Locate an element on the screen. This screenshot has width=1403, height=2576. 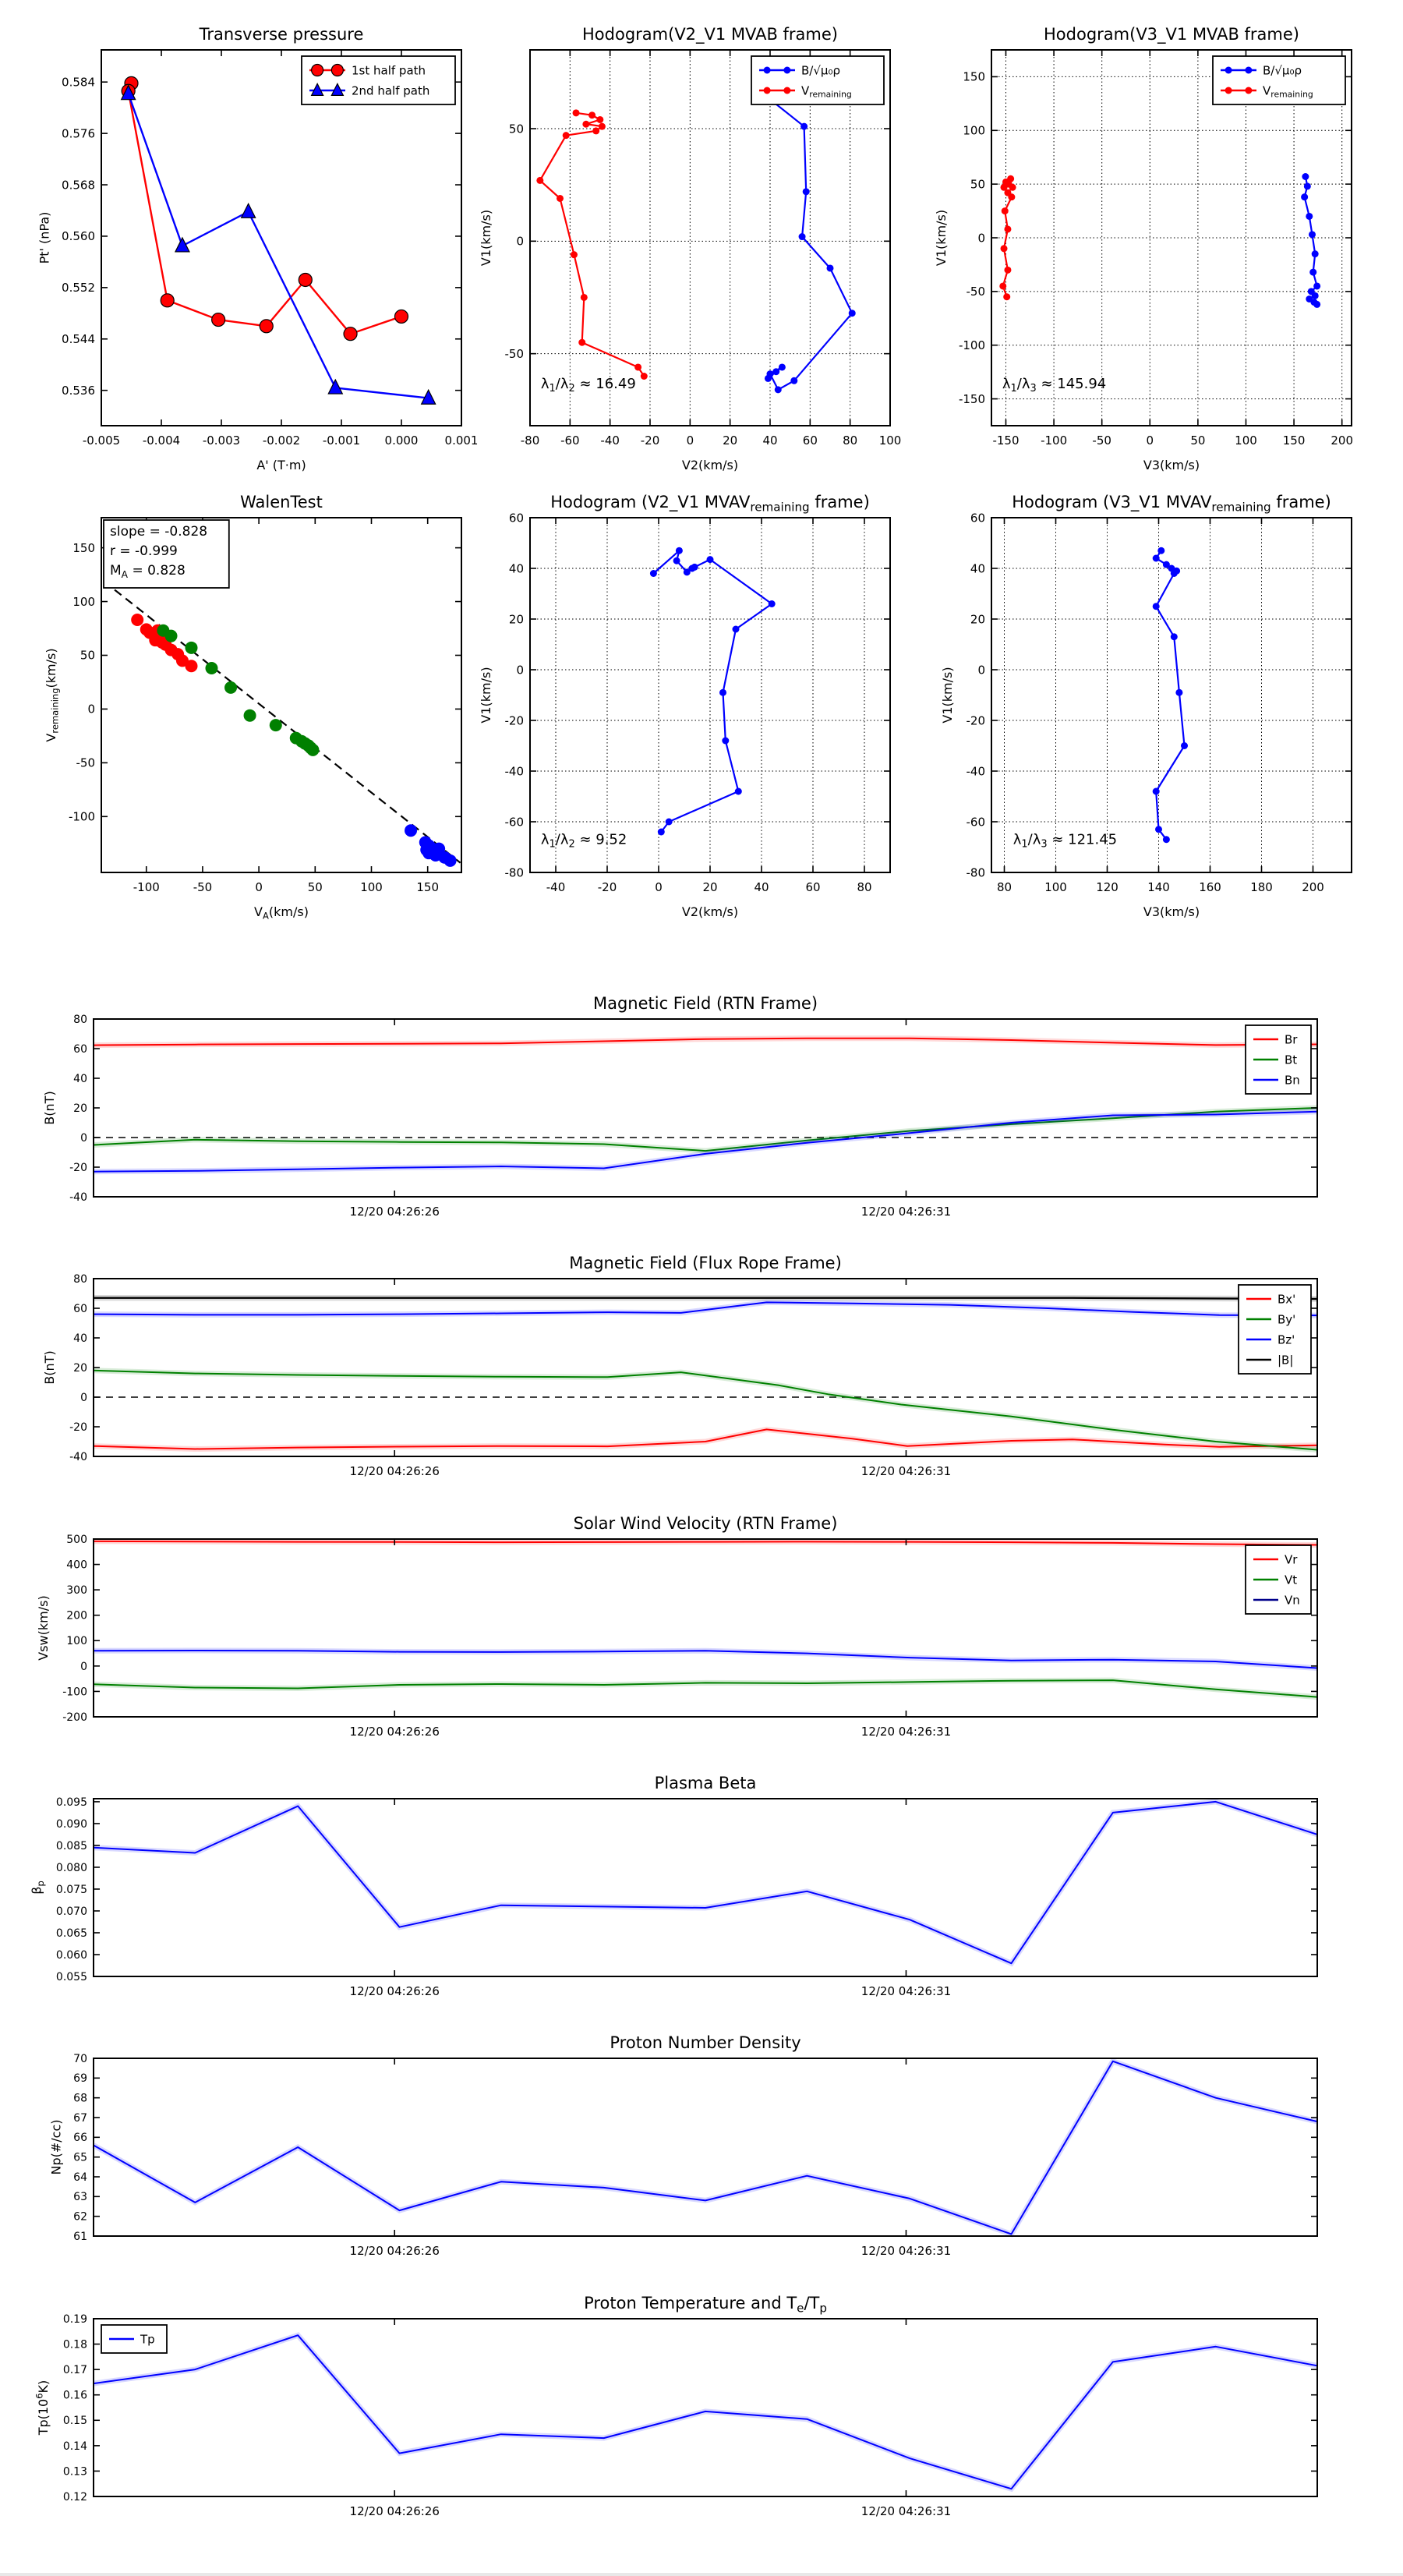
y-tick-label: -100 is located at coordinates (972, 345).